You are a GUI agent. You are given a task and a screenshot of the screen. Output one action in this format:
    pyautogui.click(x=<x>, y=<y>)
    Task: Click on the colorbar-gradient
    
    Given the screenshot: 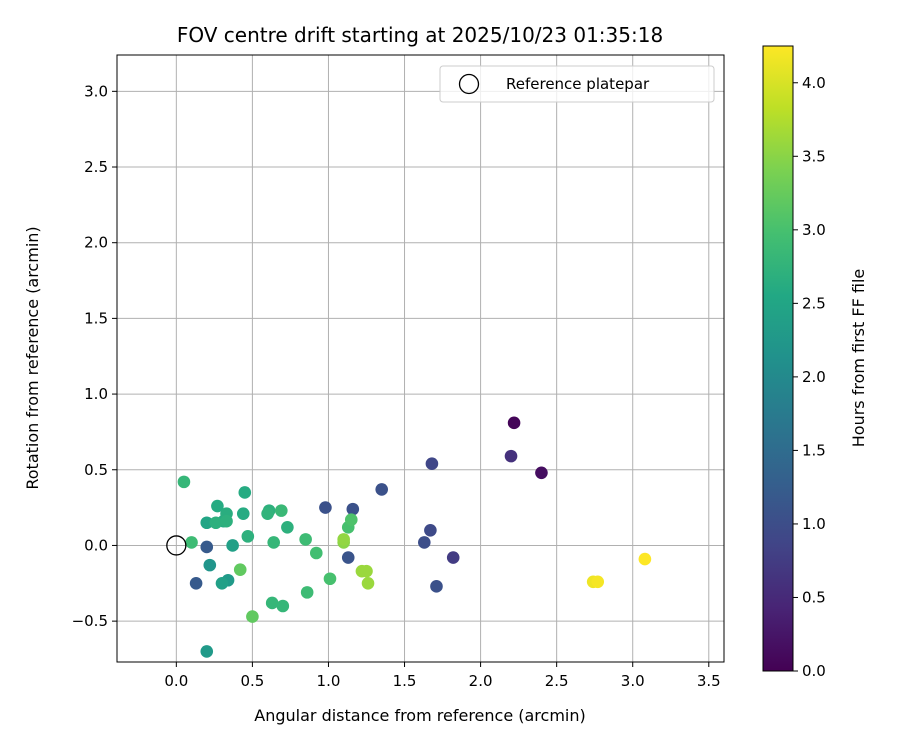 What is the action you would take?
    pyautogui.click(x=778, y=358)
    